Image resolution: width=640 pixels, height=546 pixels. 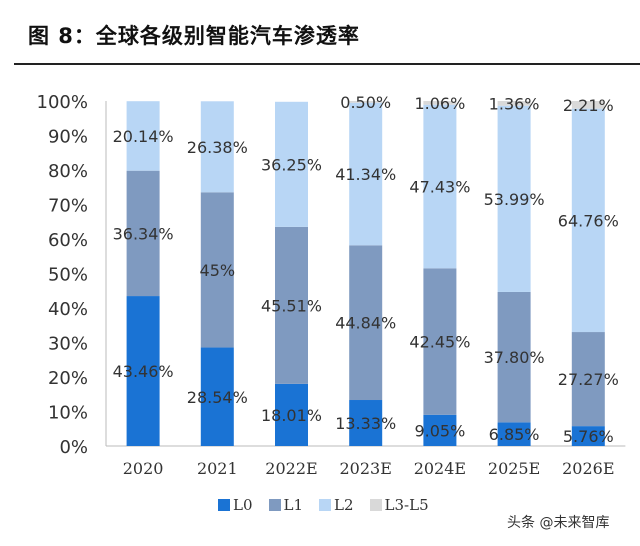 I want to click on data-label: 47.43%, so click(x=439, y=187).